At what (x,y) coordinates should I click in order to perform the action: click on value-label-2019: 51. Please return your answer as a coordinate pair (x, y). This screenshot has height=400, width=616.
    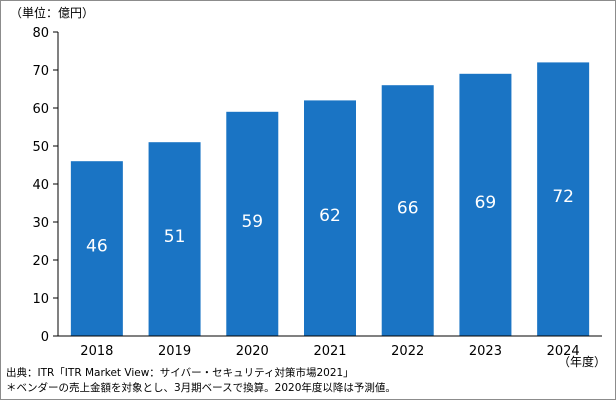
    Looking at the image, I should click on (175, 237).